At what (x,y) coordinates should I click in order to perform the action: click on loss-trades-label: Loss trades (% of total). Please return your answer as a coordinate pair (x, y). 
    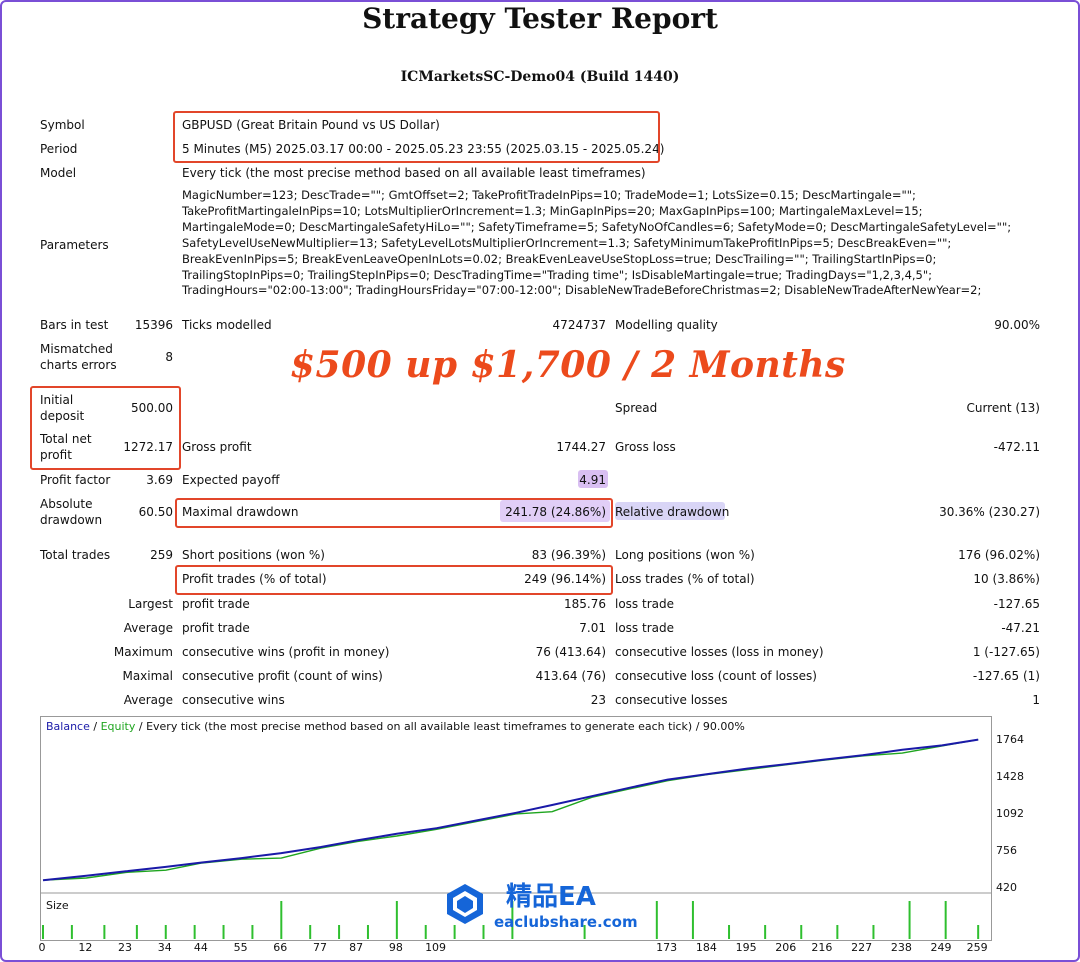
    Looking at the image, I should click on (685, 579).